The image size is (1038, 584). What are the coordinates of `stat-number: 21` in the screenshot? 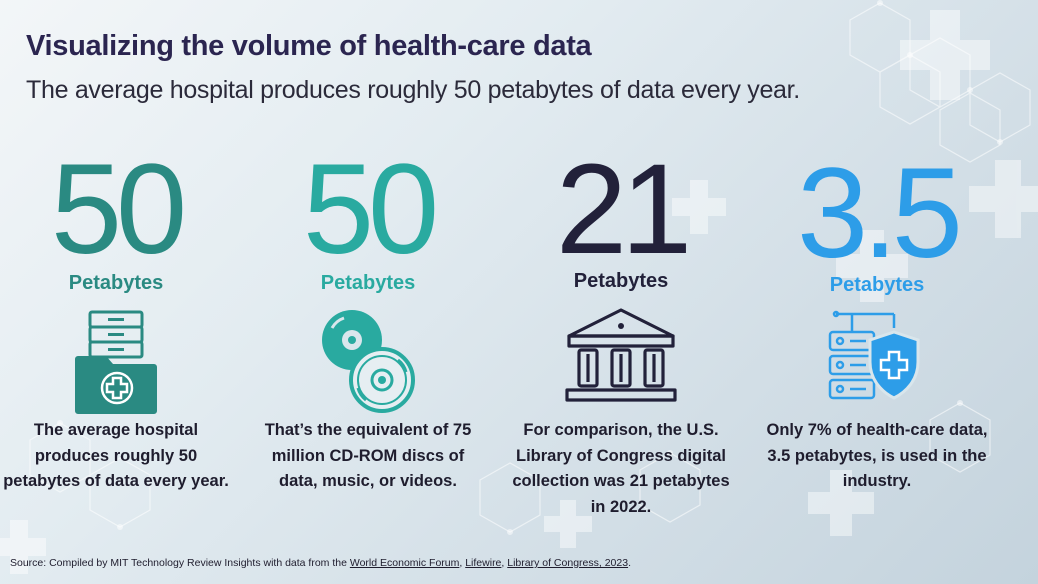 It's located at (623, 209).